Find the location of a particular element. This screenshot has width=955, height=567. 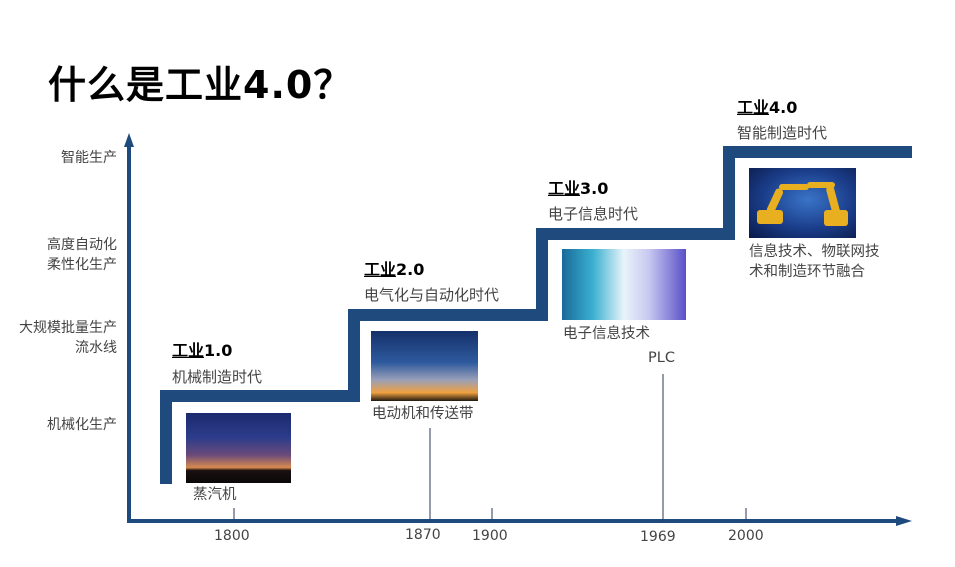

era-4-caption: 信息技术、物联网技 术和制造环节融合 is located at coordinates (814, 262).